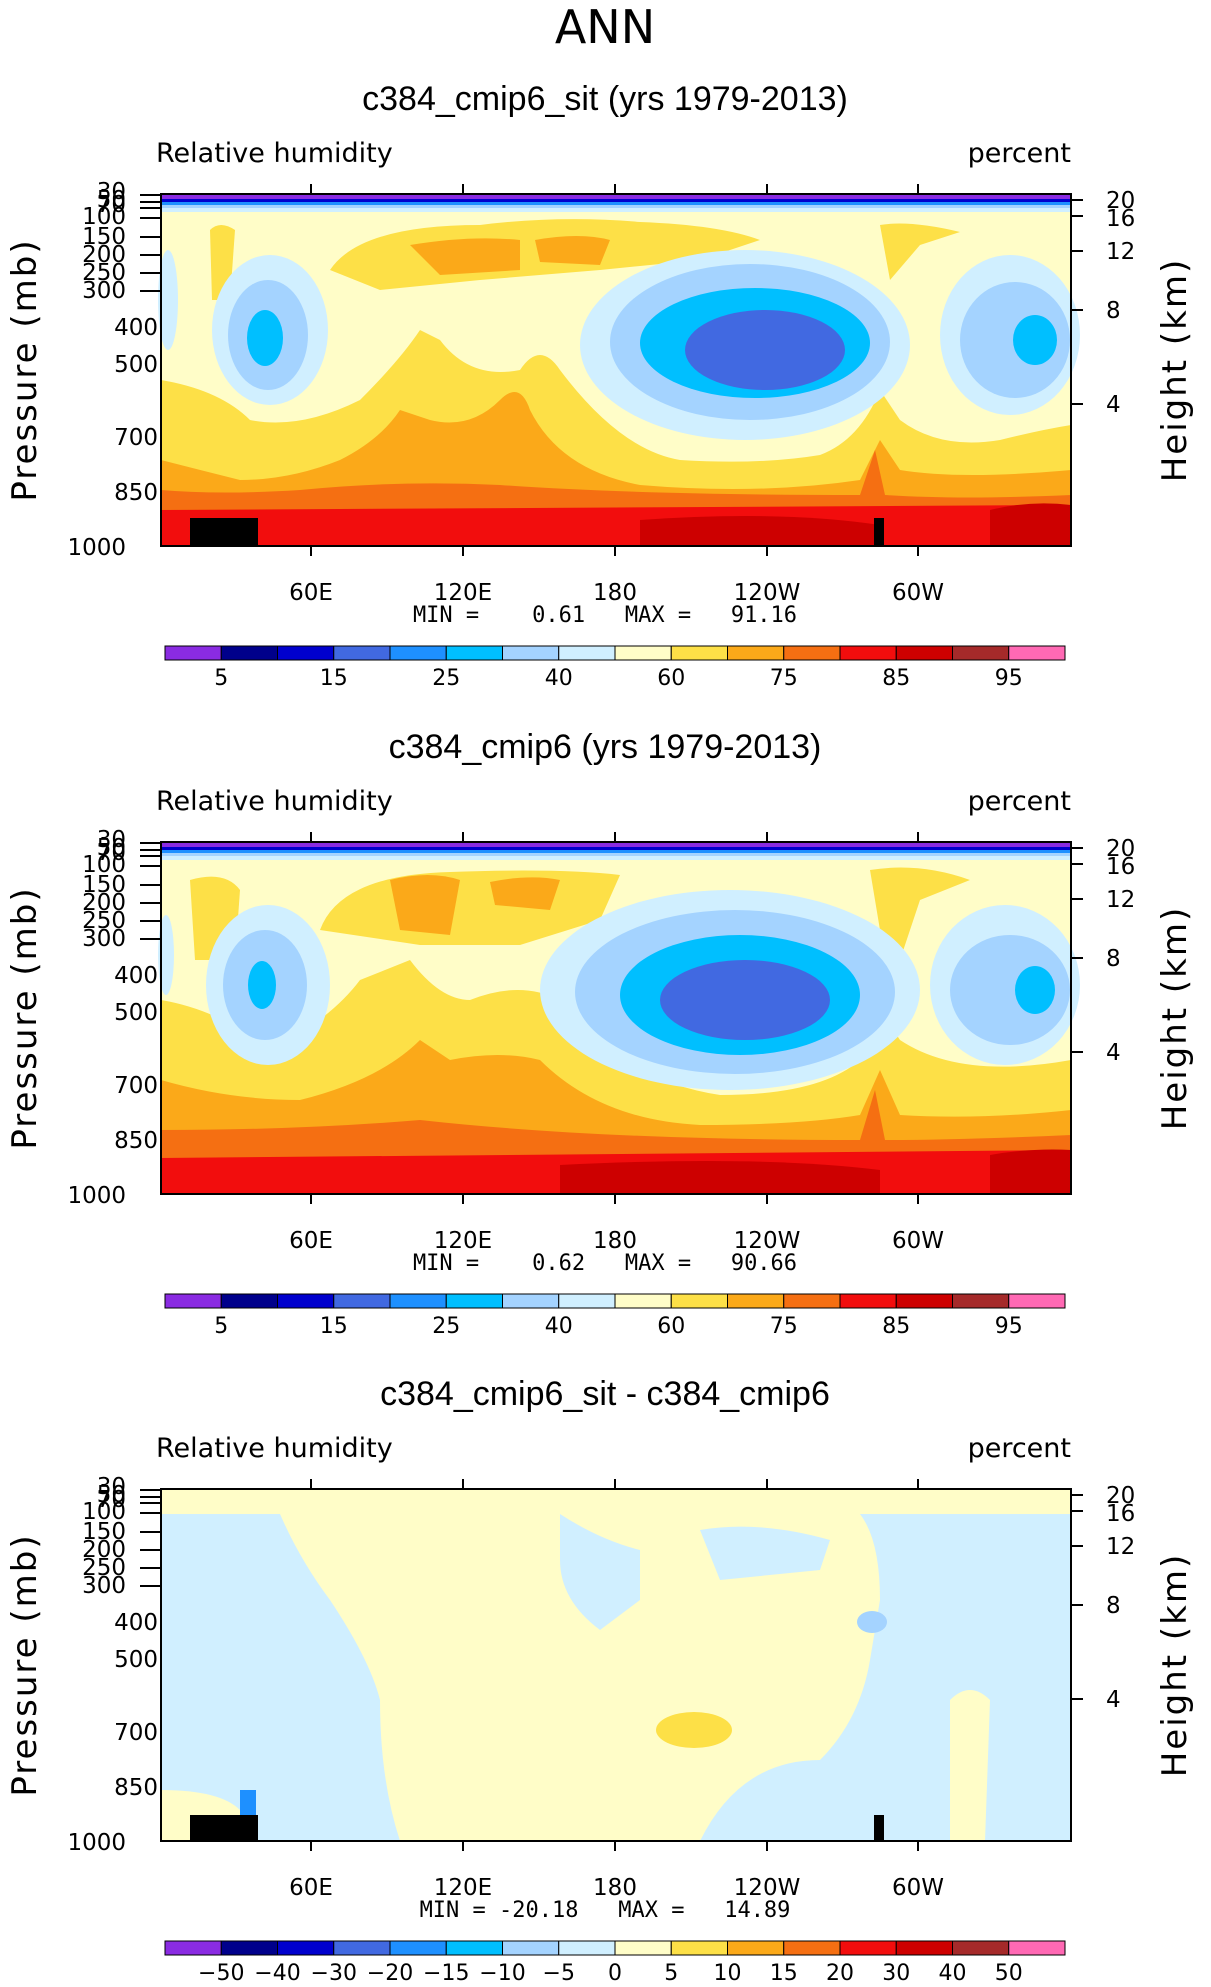  I want to click on y2-tick-label: 12, so click(1120, 1547).